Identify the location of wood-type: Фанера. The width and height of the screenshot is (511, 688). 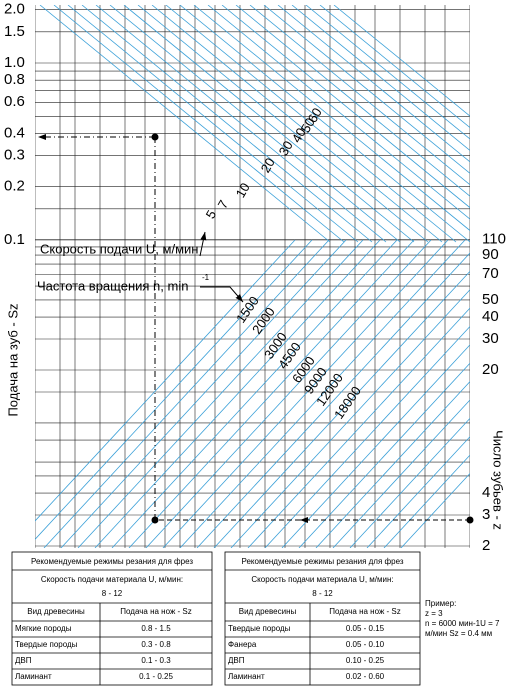
(242, 644).